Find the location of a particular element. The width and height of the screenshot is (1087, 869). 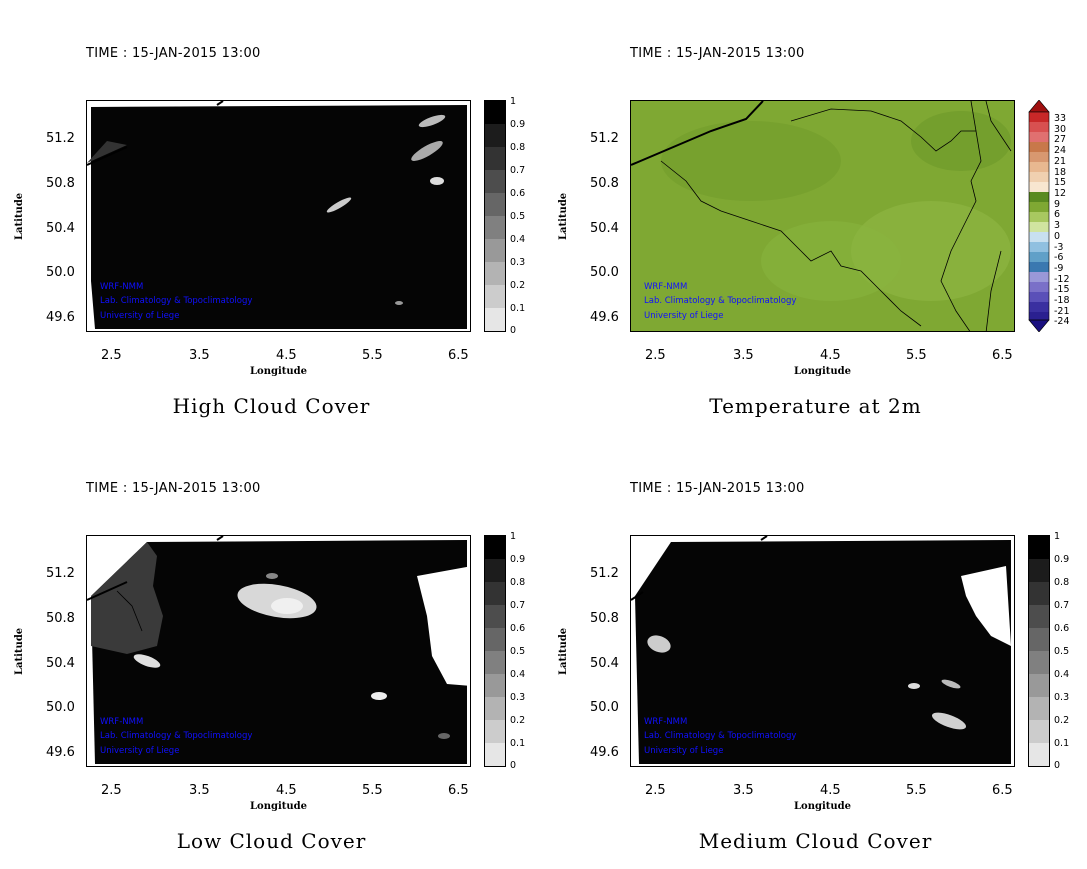

panel-caption: Temperature at 2m is located at coordinates (815, 406).